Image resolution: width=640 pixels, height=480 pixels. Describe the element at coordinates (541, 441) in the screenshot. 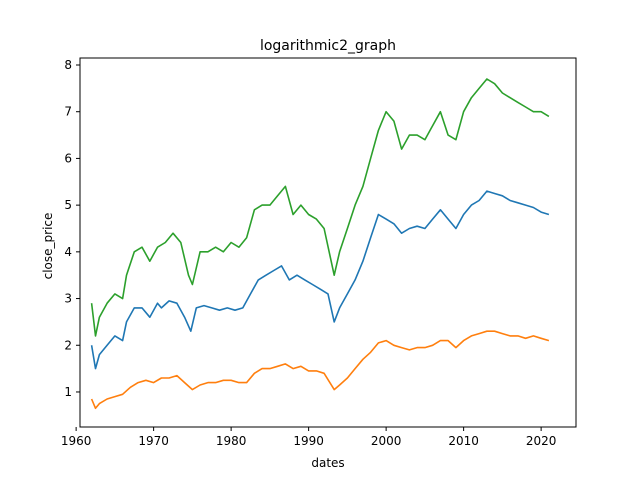

I see `x-tick-label: 2020` at that location.